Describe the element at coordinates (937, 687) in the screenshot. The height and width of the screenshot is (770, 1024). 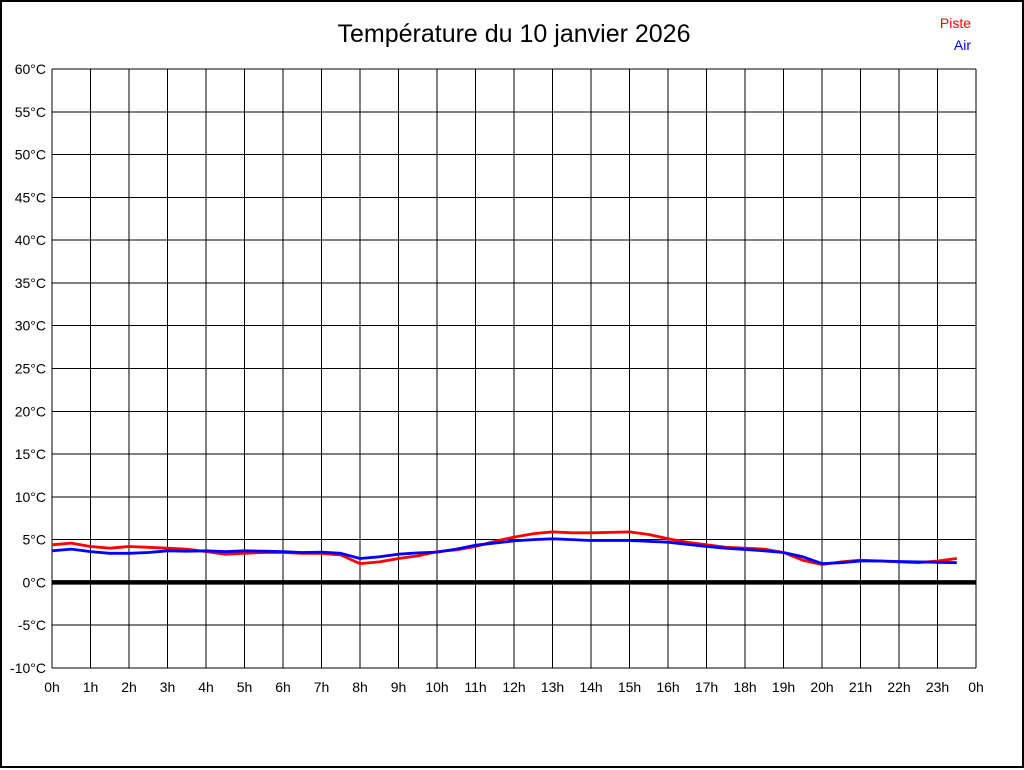
I see `x-axis-label: 23h` at that location.